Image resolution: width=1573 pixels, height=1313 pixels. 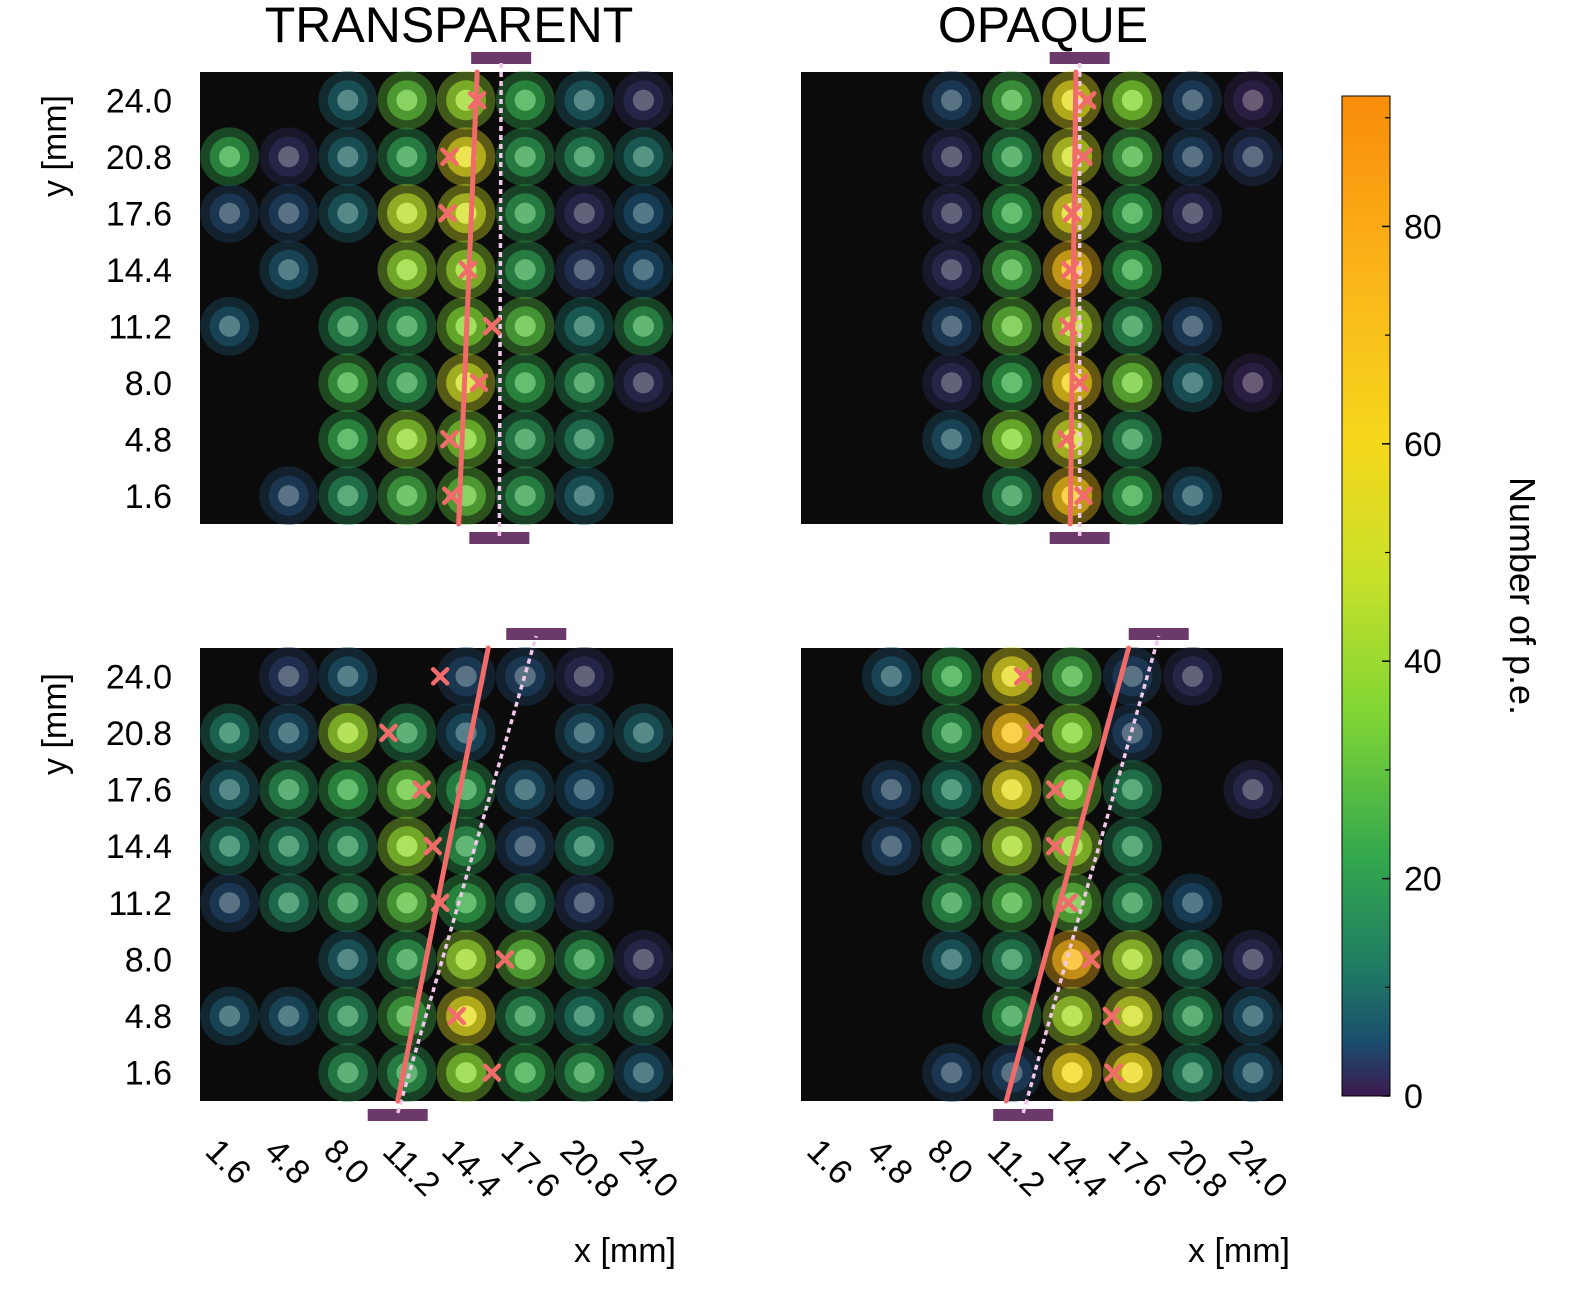 I want to click on y-tick-label: 17.6, so click(x=139, y=214).